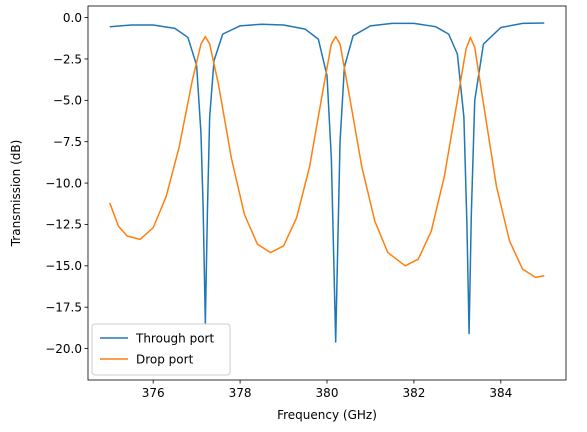  What do you see at coordinates (63, 266) in the screenshot?
I see `y-tick-label: −15.0` at bounding box center [63, 266].